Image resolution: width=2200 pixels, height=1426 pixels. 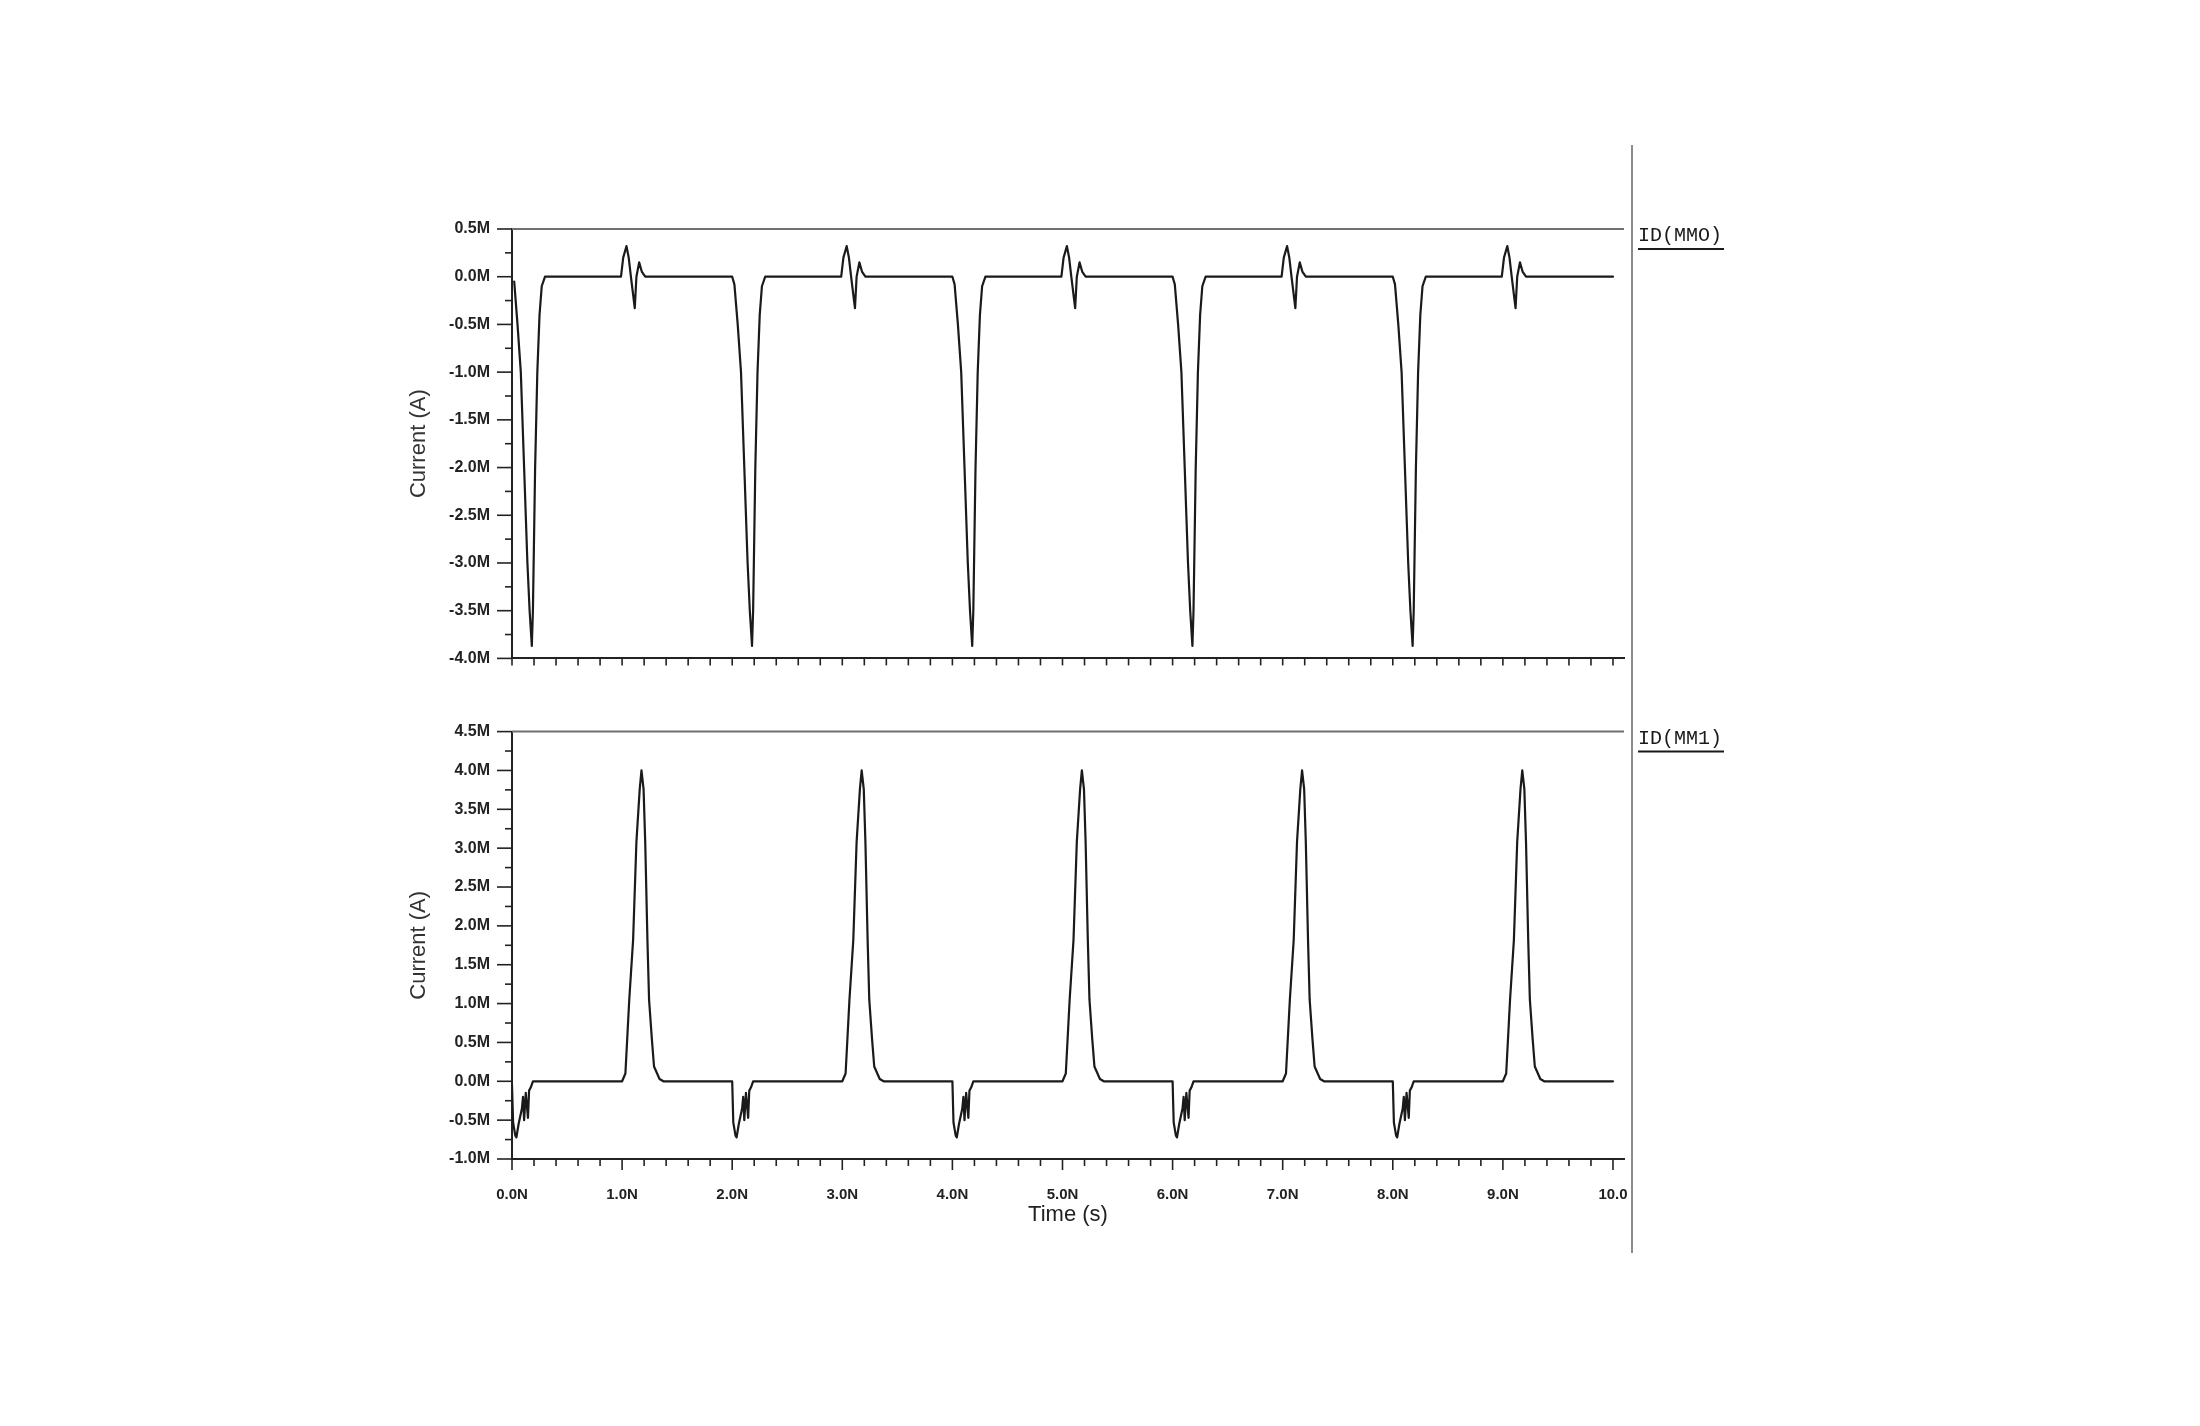 I want to click on x-tick-label: 8.0N, so click(x=1392, y=1194).